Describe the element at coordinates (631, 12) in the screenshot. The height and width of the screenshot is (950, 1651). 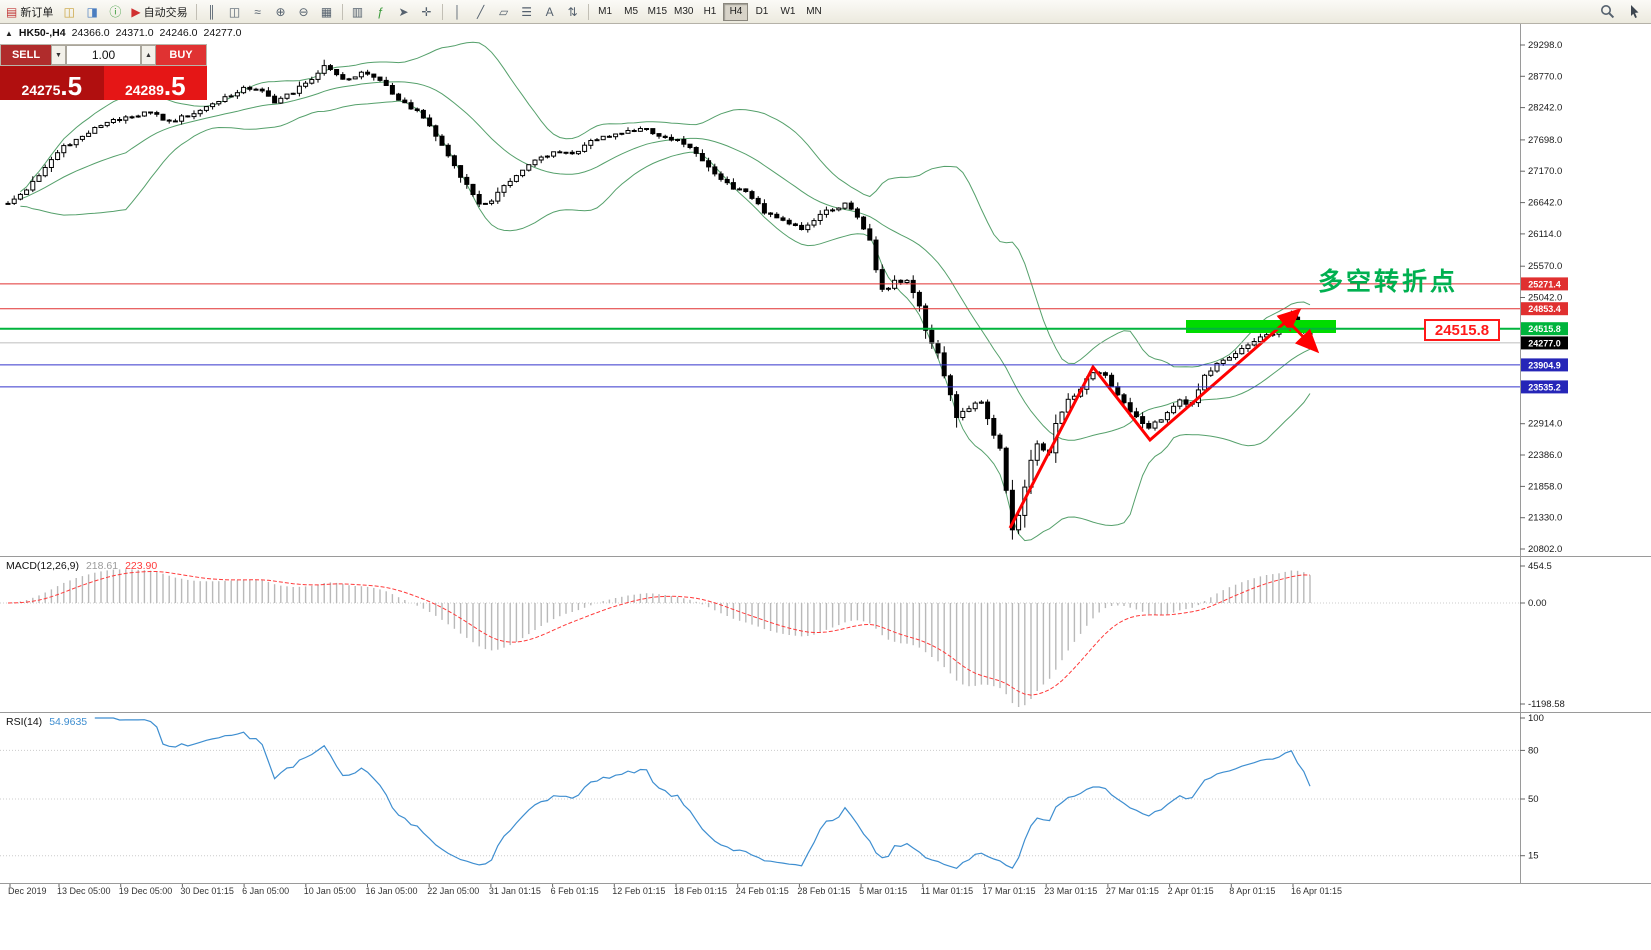
I see `timeframe-m5-button: M5` at that location.